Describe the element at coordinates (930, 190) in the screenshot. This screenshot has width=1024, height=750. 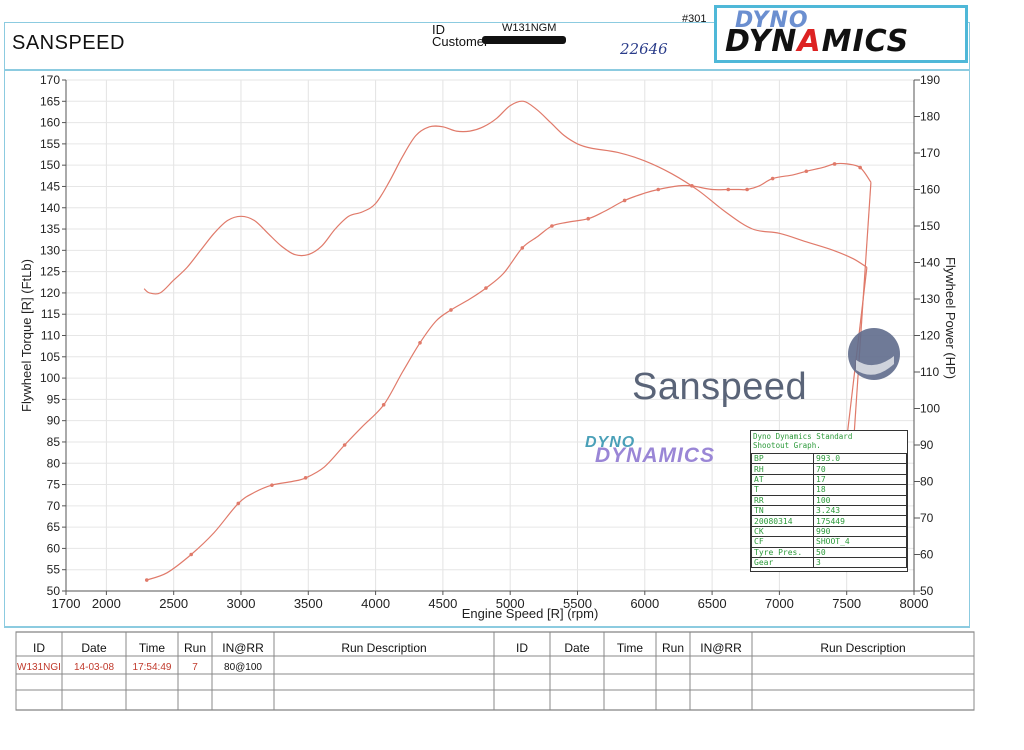
I see `y-right-tick-label: 160` at that location.